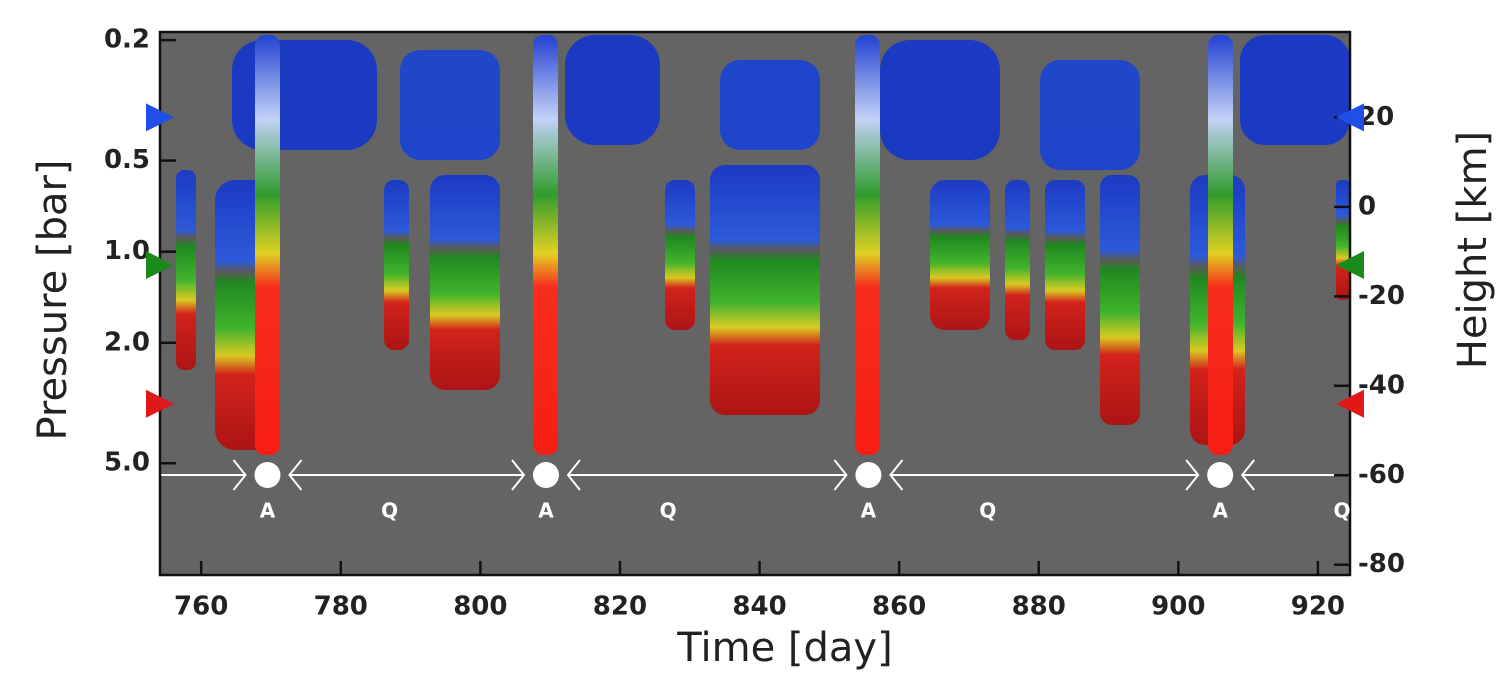 The width and height of the screenshot is (1500, 678). What do you see at coordinates (127, 463) in the screenshot?
I see `y-tick-label: 5.0` at bounding box center [127, 463].